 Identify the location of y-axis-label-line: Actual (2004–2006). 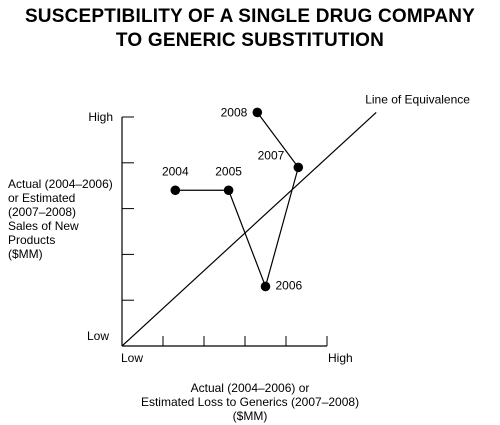
(60, 184).